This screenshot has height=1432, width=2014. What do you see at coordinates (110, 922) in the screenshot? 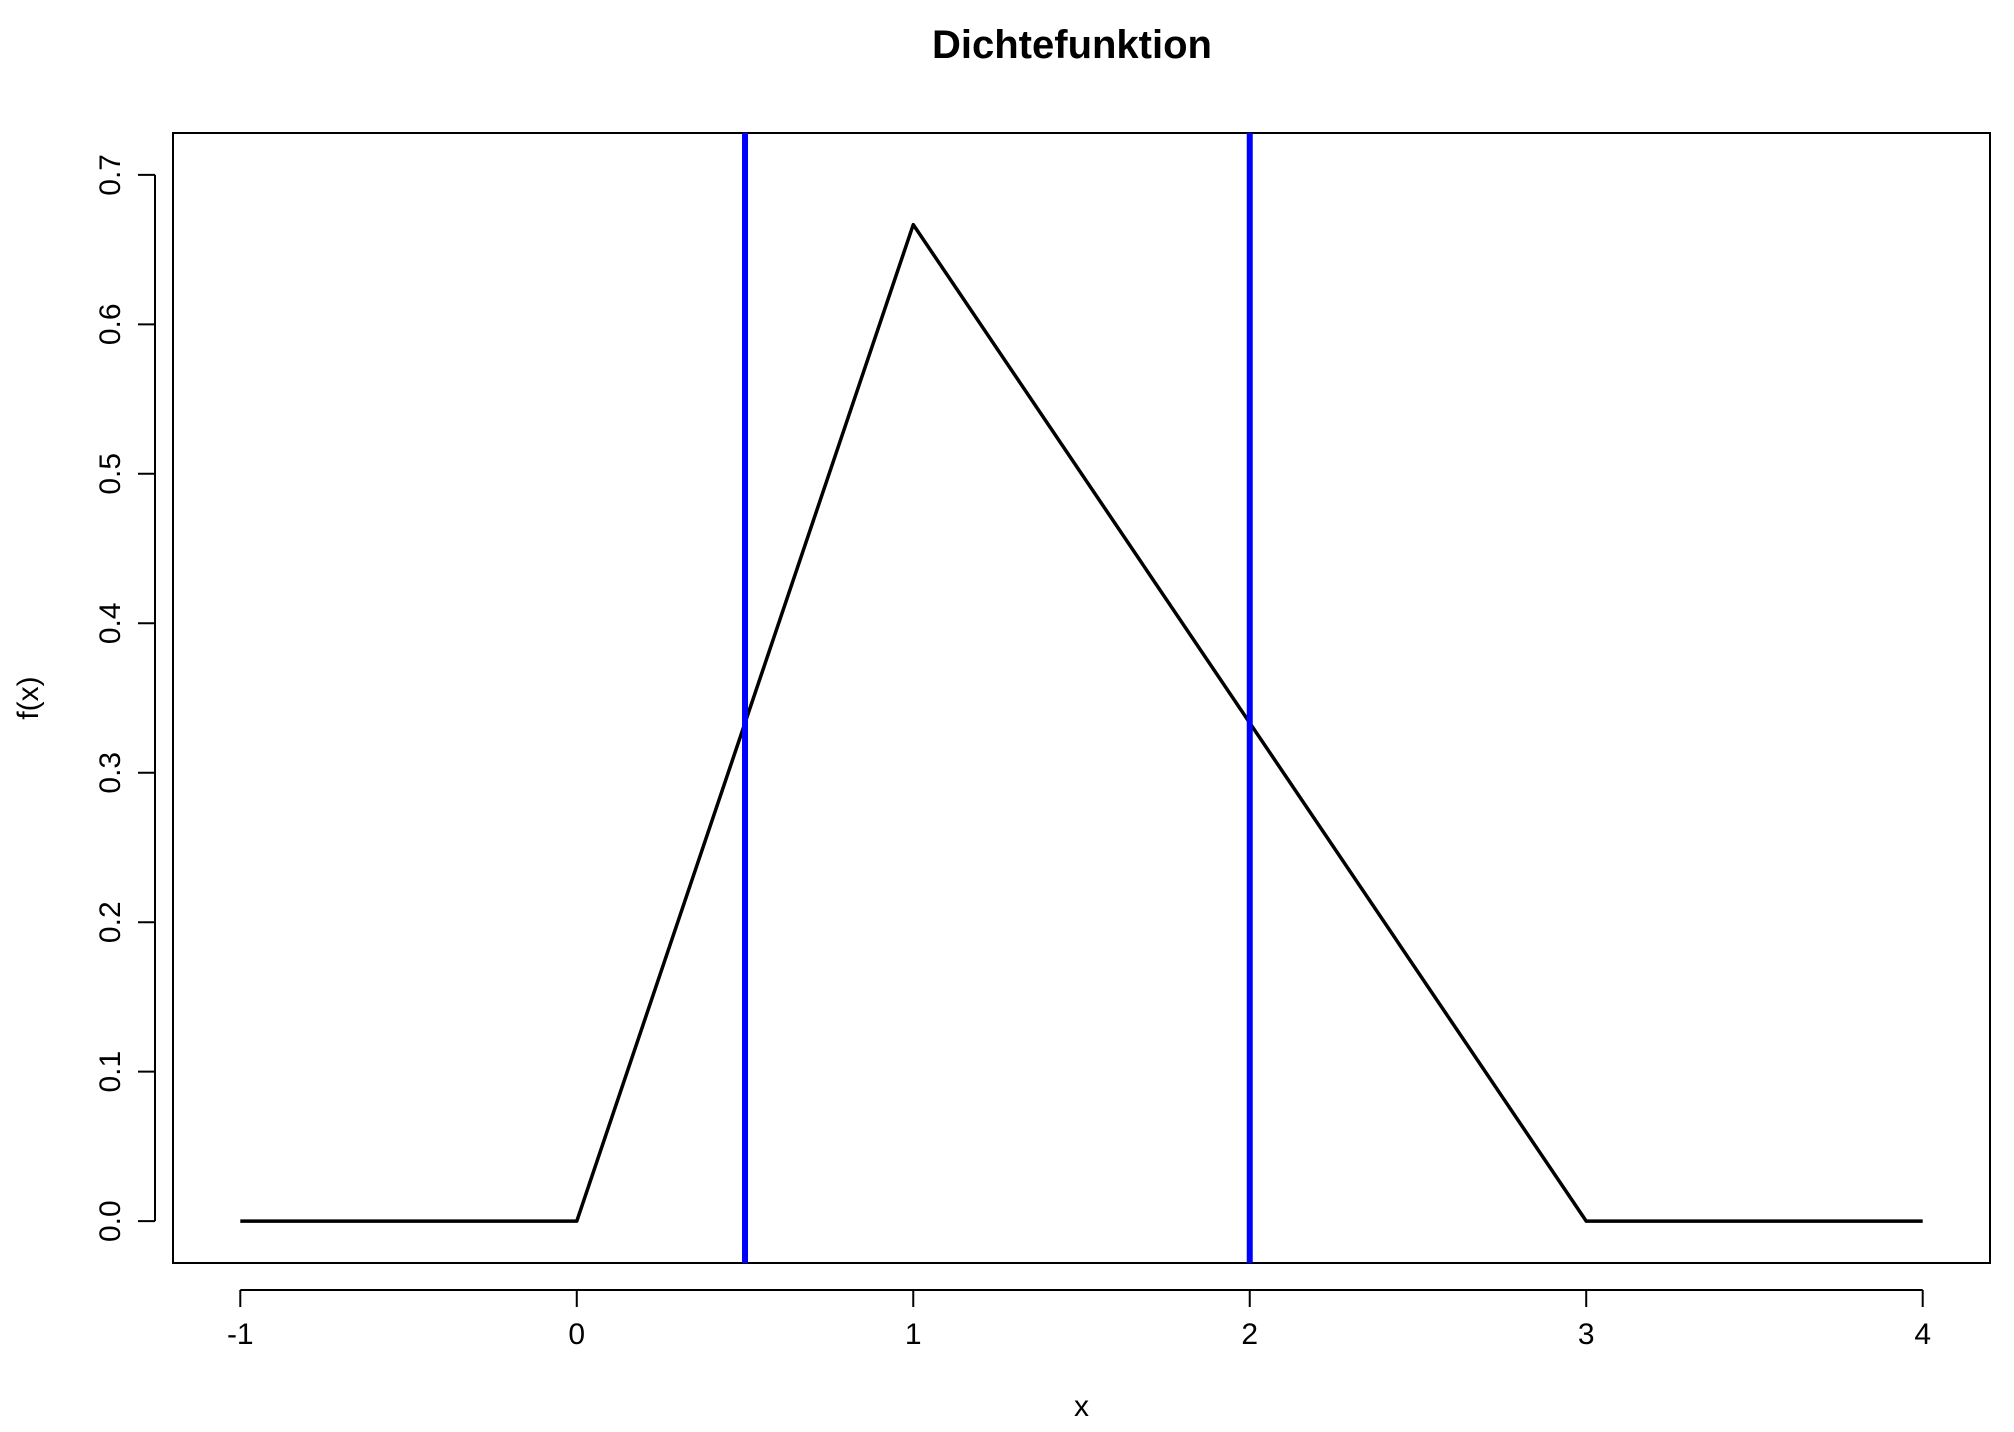
I see `y-tick-label: 0.2` at bounding box center [110, 922].